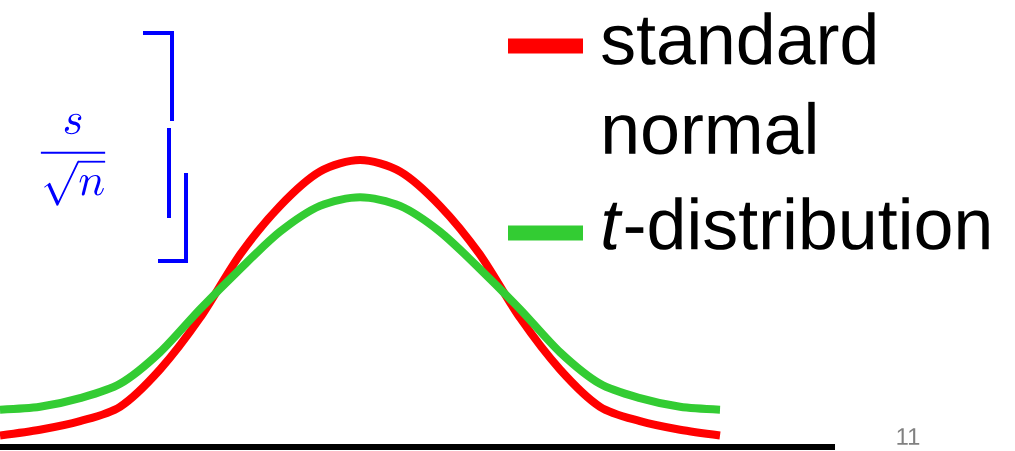 The image size is (1015, 451). I want to click on text: 11, so click(908, 436).